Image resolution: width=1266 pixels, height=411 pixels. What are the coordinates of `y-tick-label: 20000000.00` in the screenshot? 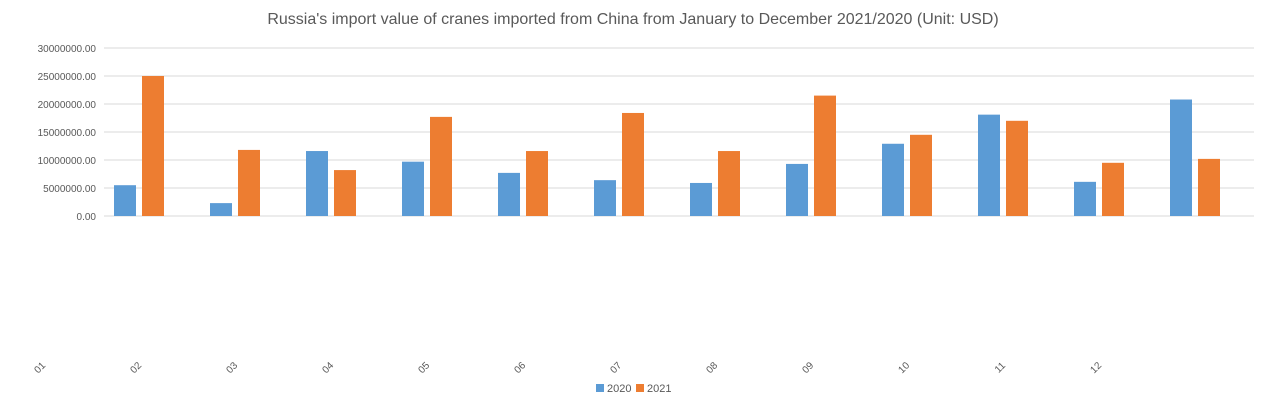 It's located at (67, 105).